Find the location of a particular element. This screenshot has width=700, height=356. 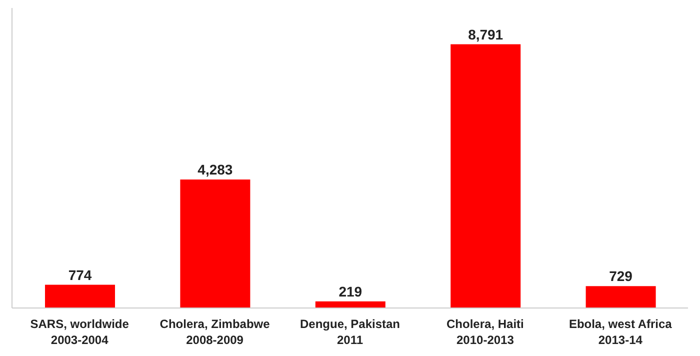

x-tick-label: Dengue, Pakistan 2011 is located at coordinates (350, 332).